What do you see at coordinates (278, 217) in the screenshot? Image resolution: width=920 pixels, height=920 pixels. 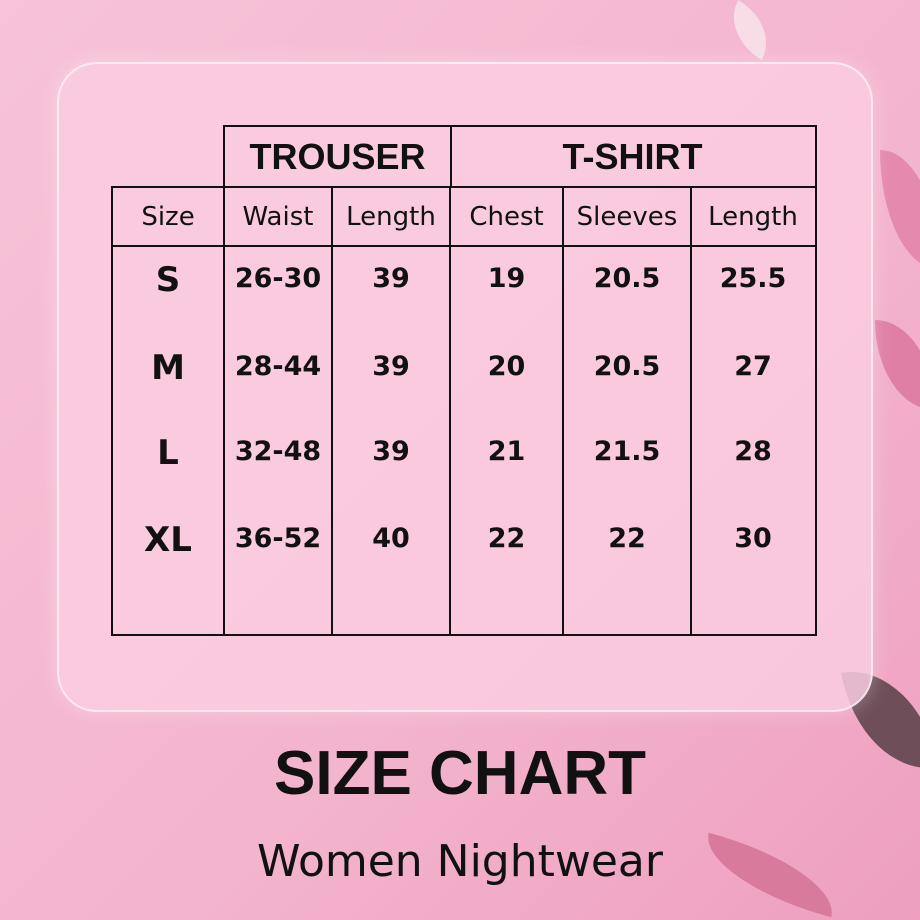 I see `column-header: Waist` at bounding box center [278, 217].